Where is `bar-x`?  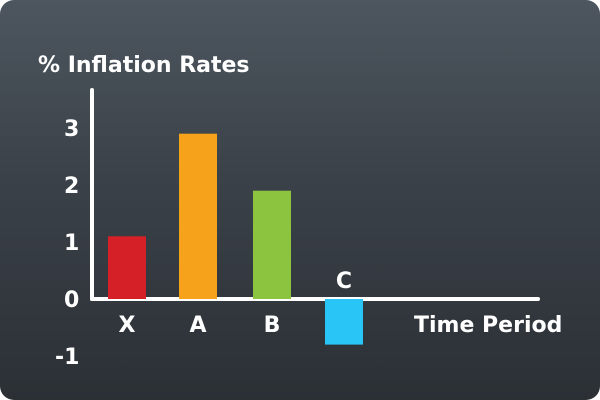
bar-x is located at coordinates (127, 267).